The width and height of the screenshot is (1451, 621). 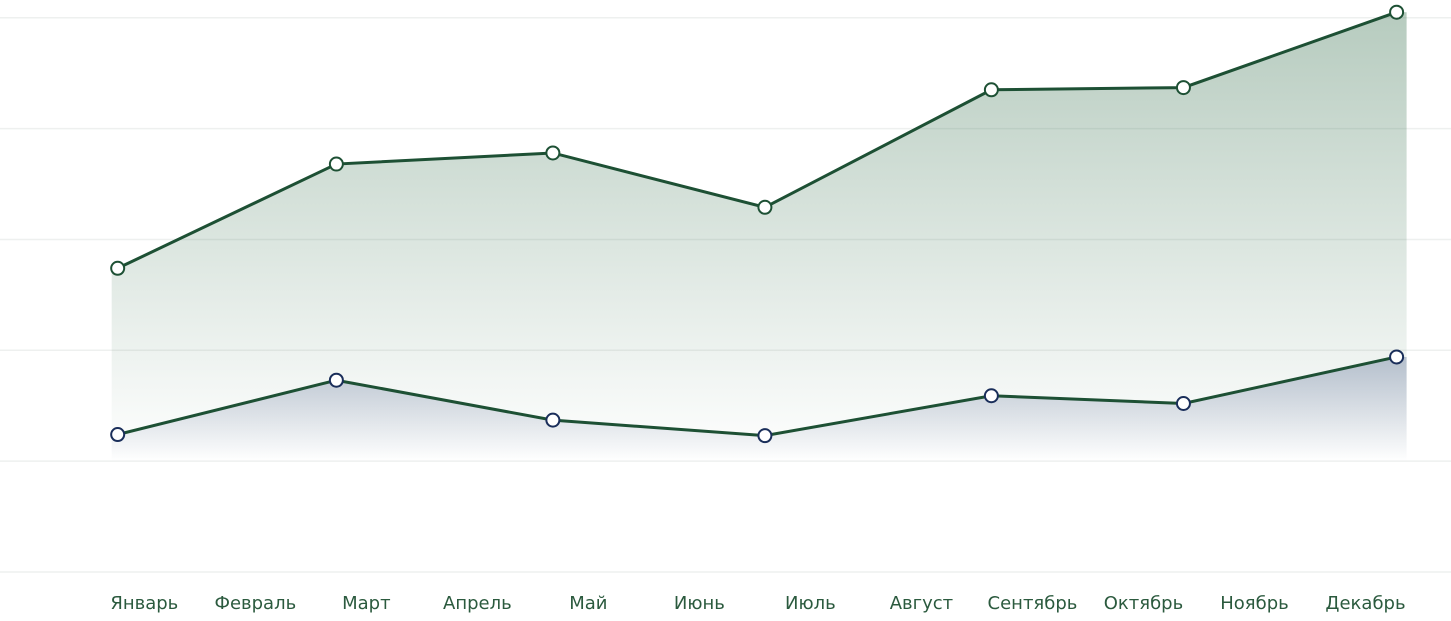 What do you see at coordinates (144, 603) in the screenshot?
I see `x-tick-label: Январь` at bounding box center [144, 603].